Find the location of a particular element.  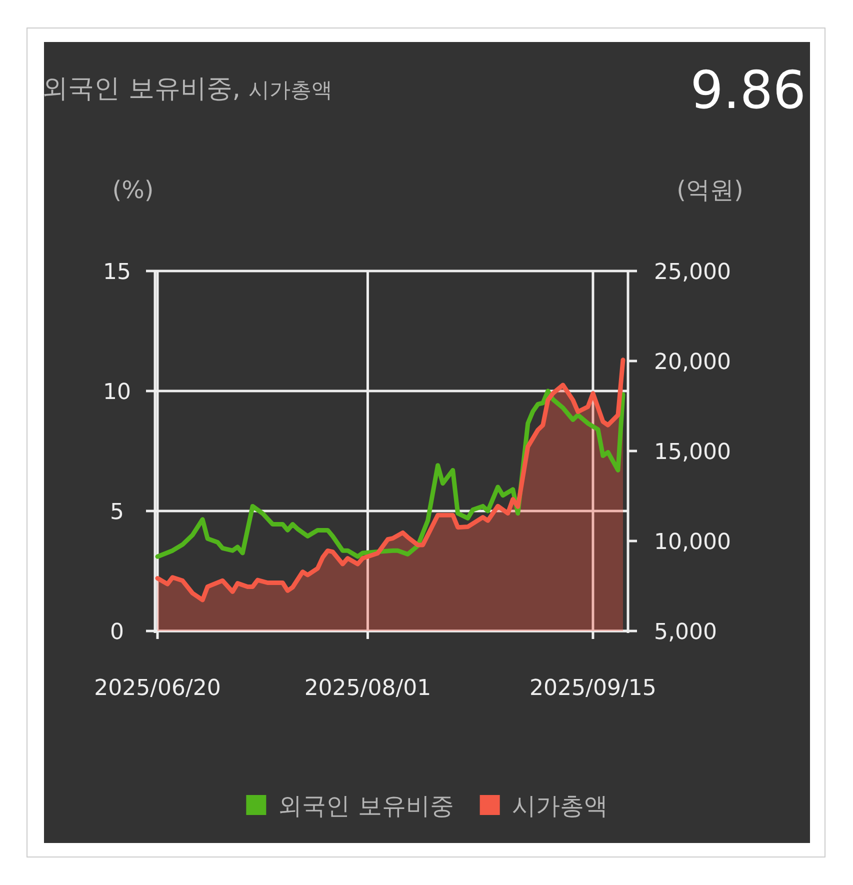

y-tick-label: 15 is located at coordinates (117, 272).